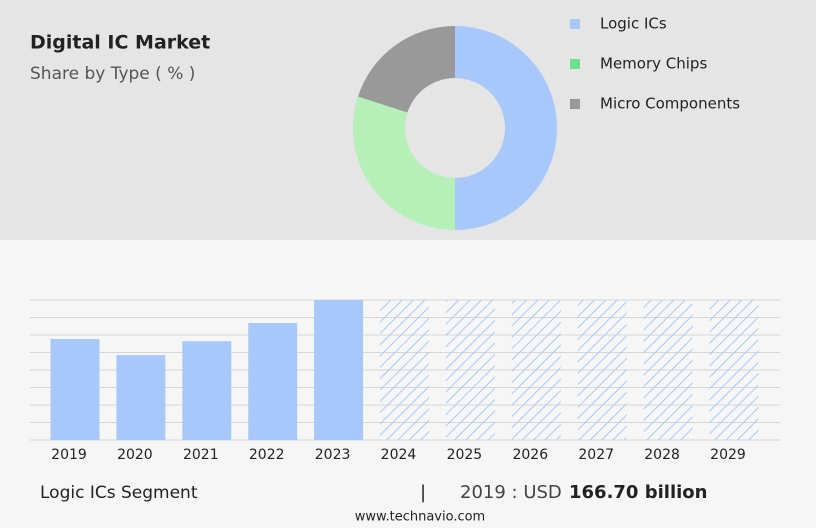 The width and height of the screenshot is (816, 528). I want to click on x-tick-label: 2025, so click(465, 455).